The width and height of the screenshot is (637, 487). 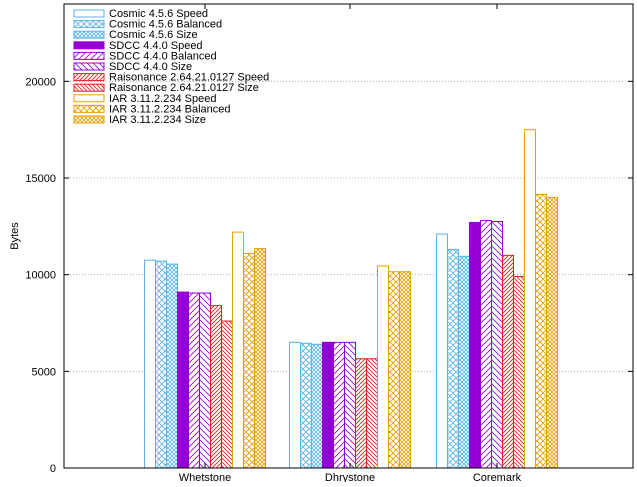 What do you see at coordinates (157, 120) in the screenshot?
I see `legend-label: IAR 3.11.2.234 Size` at bounding box center [157, 120].